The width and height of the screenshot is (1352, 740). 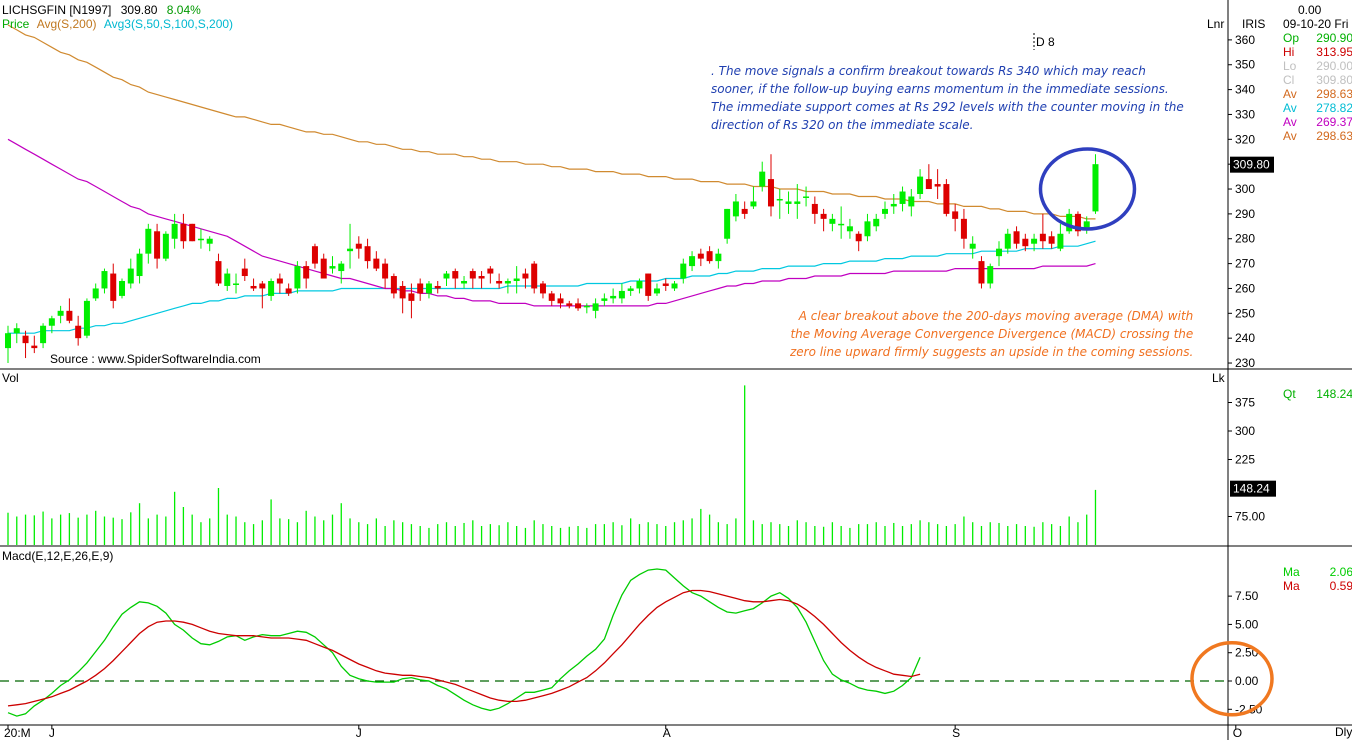 What do you see at coordinates (1245, 114) in the screenshot?
I see `price-tick-label: 330` at bounding box center [1245, 114].